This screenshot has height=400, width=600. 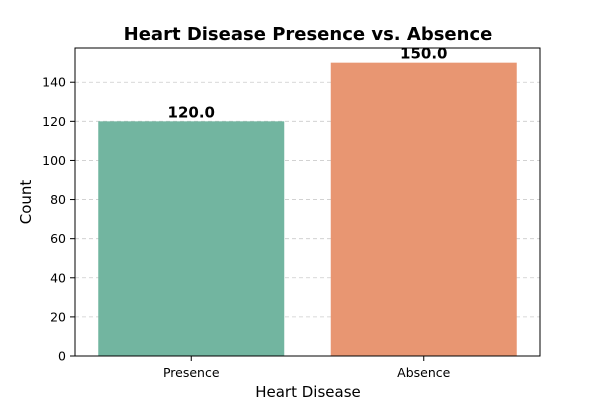 I want to click on y-tick-label: 100, so click(x=54, y=160).